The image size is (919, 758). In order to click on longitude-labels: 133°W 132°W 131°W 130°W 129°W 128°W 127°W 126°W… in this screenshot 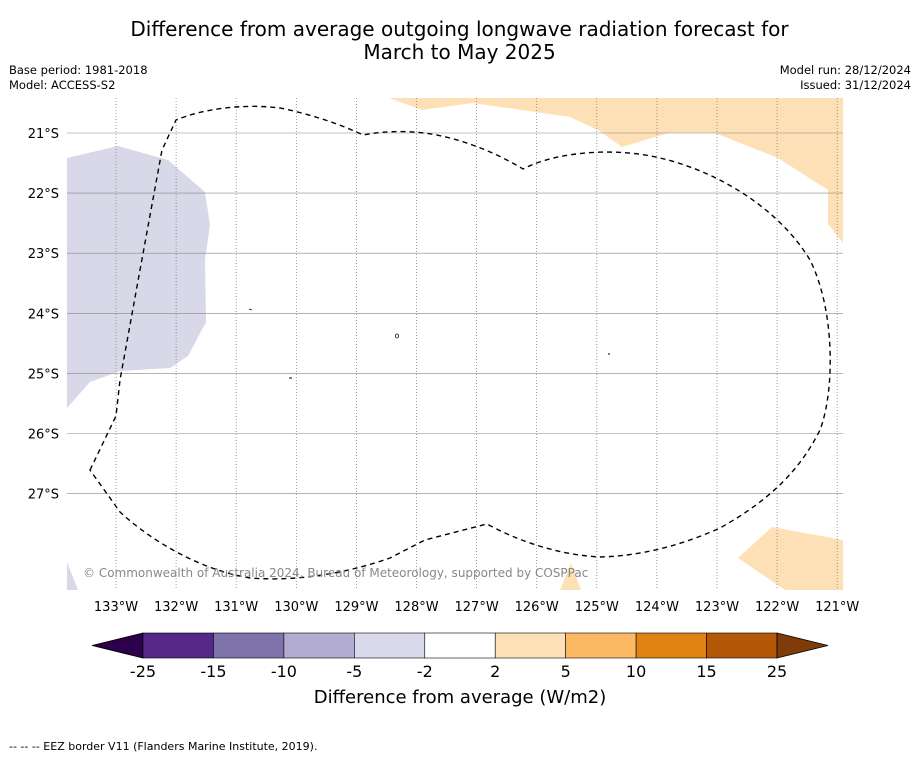, I will do `click(477, 607)`.